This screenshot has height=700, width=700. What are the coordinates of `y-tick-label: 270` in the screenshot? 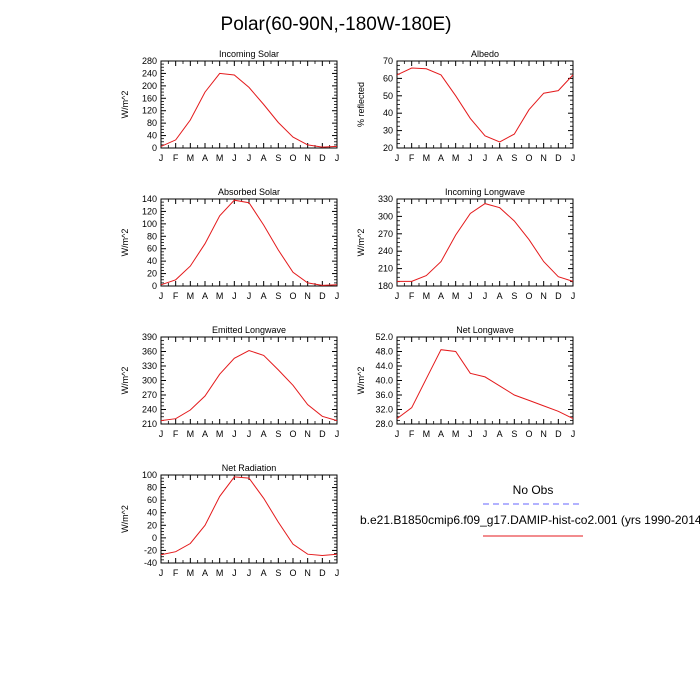 It's located at (149, 395).